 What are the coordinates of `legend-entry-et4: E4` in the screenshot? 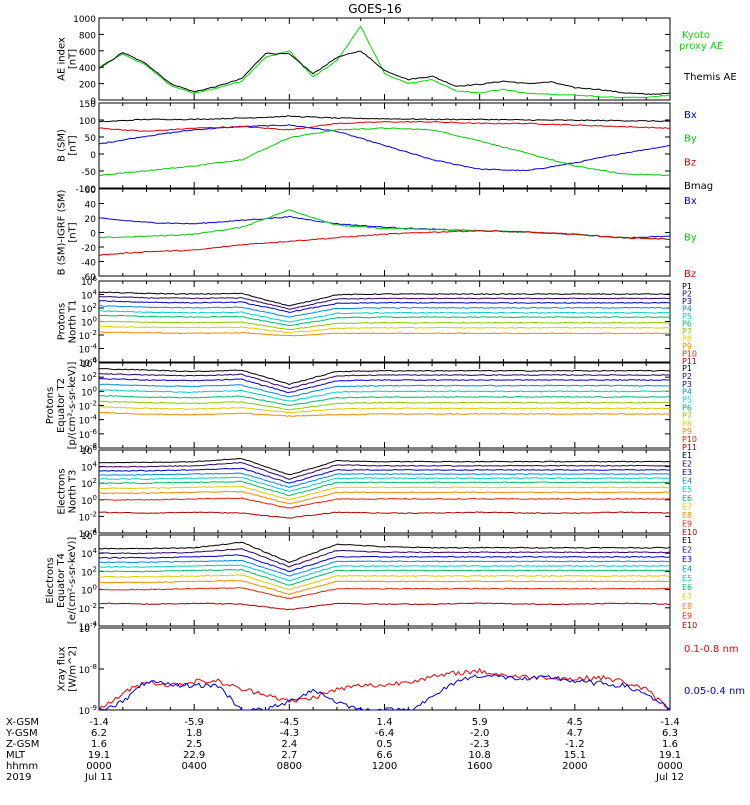 It's located at (687, 568).